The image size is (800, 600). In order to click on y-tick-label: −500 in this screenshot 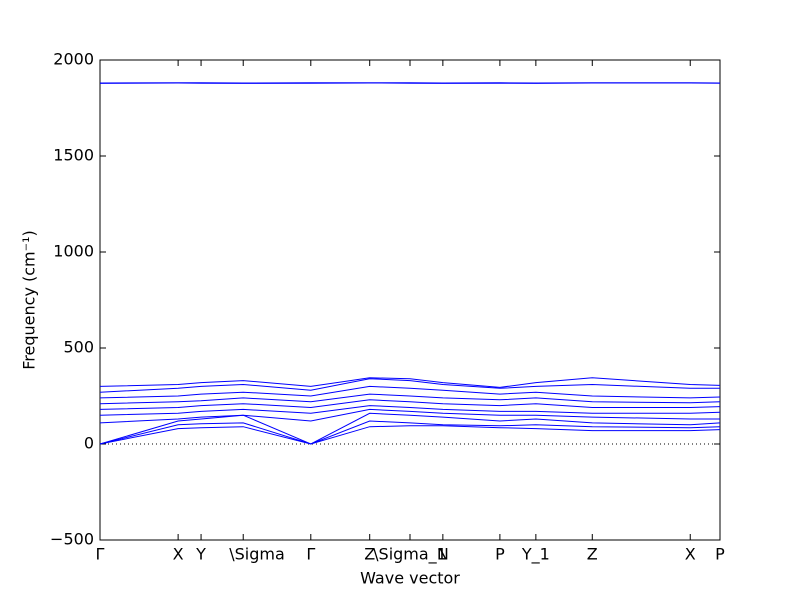, I will do `click(72, 539)`.